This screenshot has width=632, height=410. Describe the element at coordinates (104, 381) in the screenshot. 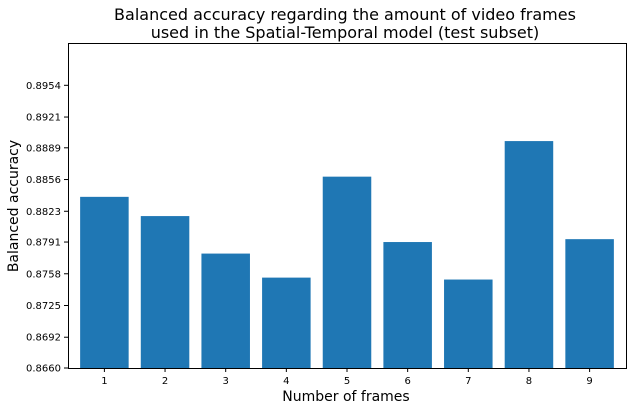

I see `x-tick-label-1: 1` at that location.